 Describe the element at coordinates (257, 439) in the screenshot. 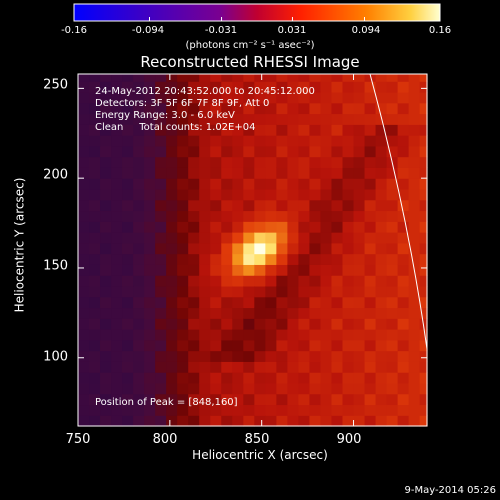

I see `x-tick-label: 850` at that location.